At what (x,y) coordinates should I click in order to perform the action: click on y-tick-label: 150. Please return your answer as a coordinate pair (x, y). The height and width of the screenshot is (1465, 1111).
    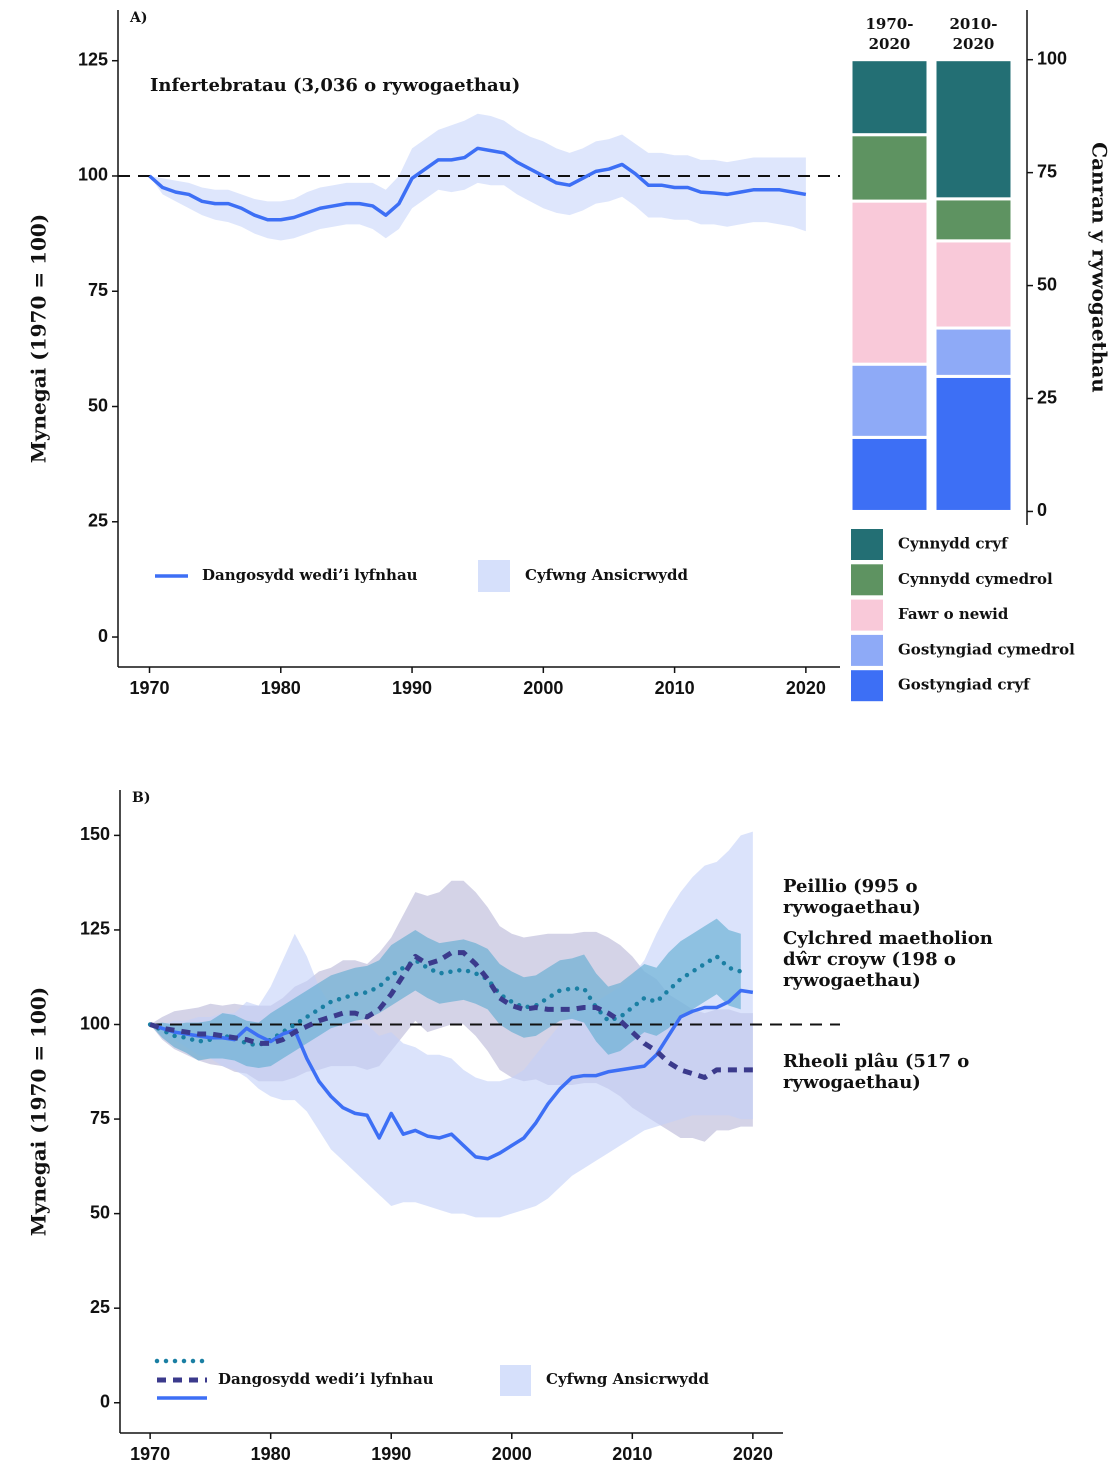
    Looking at the image, I should click on (95, 834).